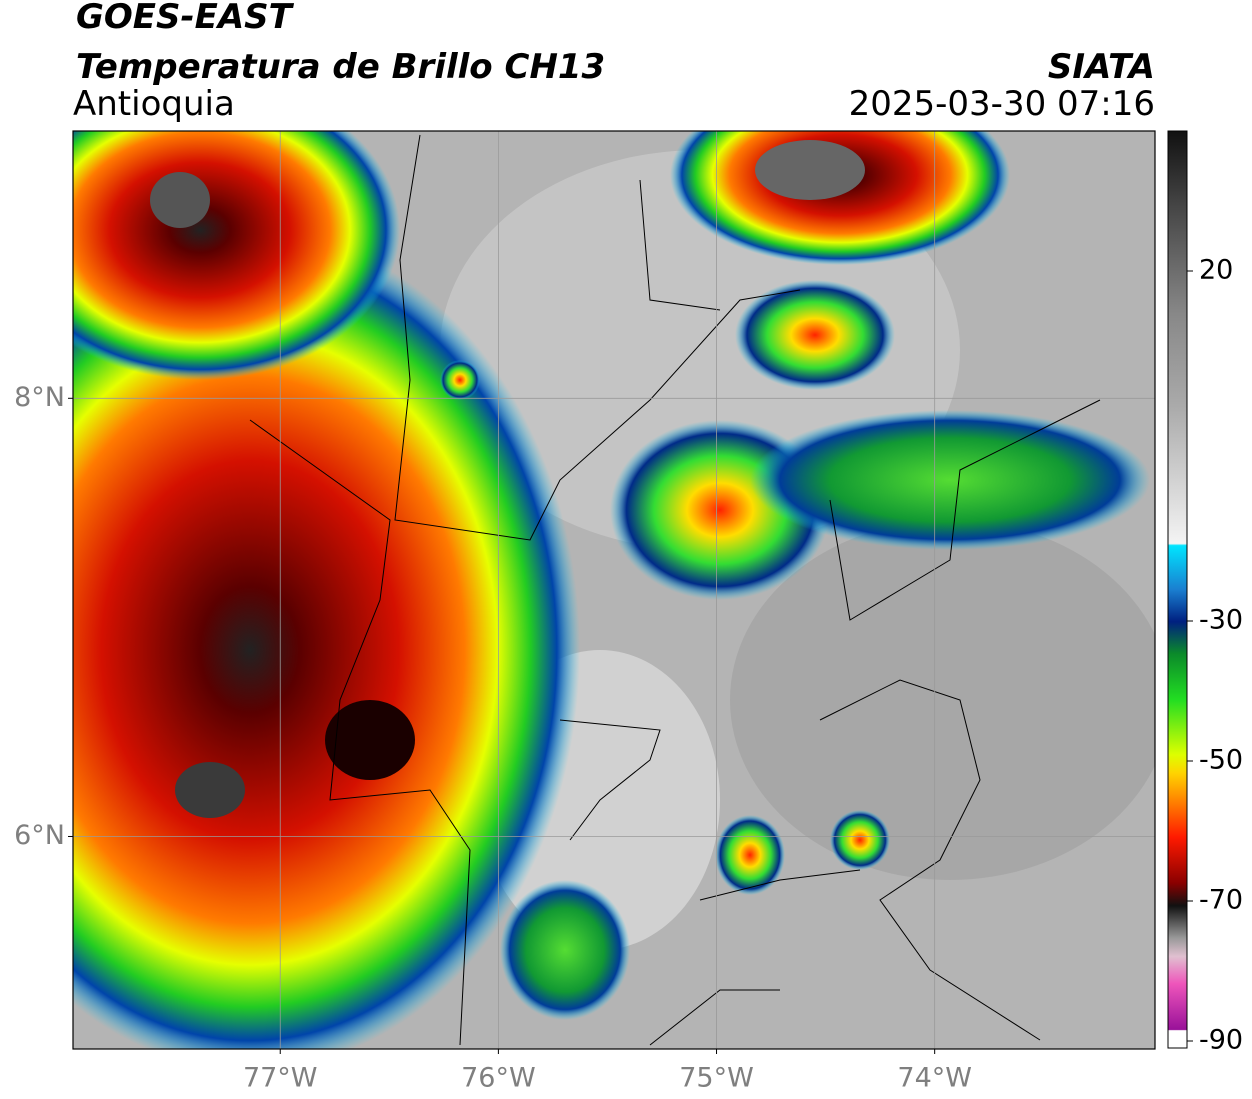 The width and height of the screenshot is (1252, 1099). I want to click on source: SIATA, so click(1101, 67).